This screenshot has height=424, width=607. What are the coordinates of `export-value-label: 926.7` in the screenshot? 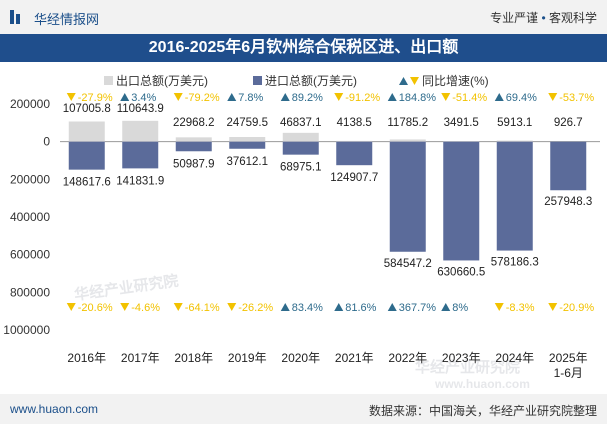 It's located at (568, 123).